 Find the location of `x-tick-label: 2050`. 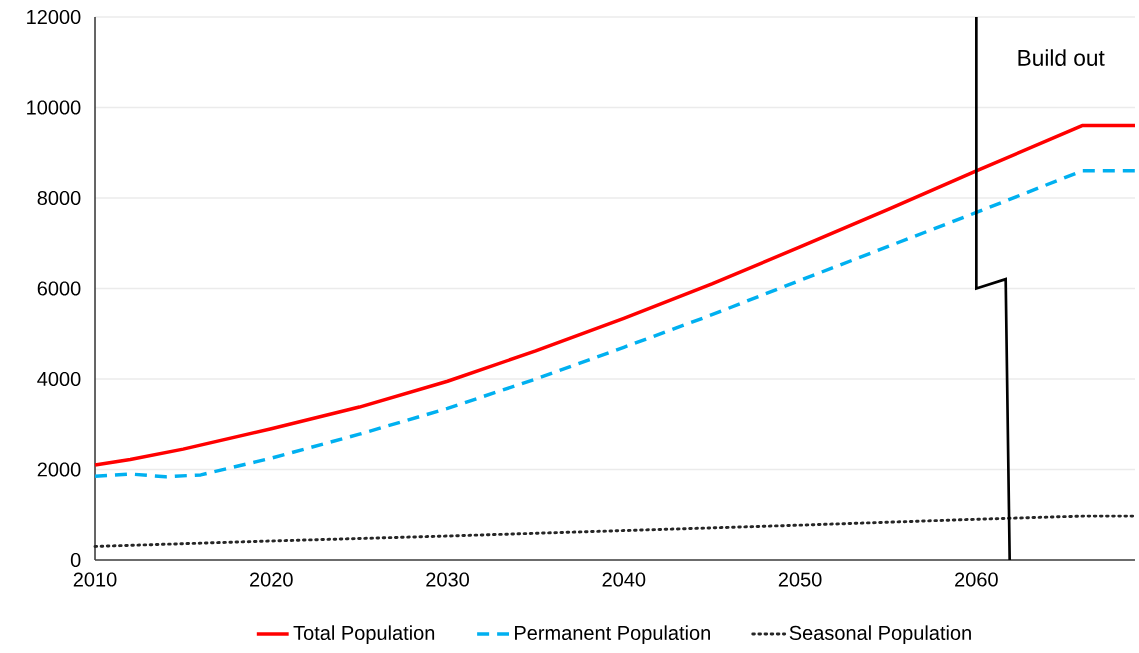

x-tick-label: 2050 is located at coordinates (800, 579).